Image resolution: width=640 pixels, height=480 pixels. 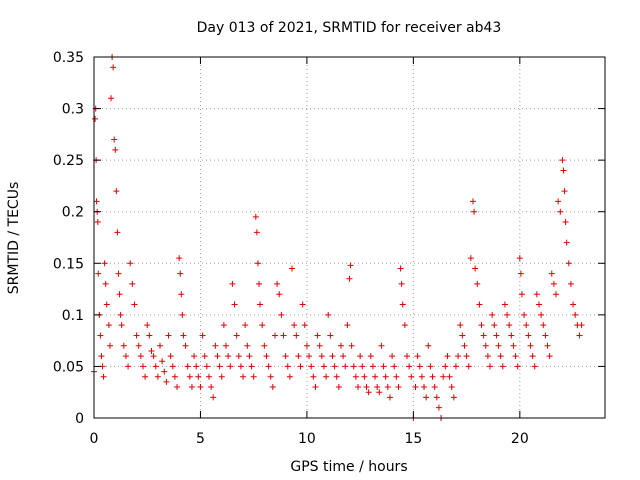 I want to click on y-axis-label: SRMTID / TECUs, so click(x=14, y=238).